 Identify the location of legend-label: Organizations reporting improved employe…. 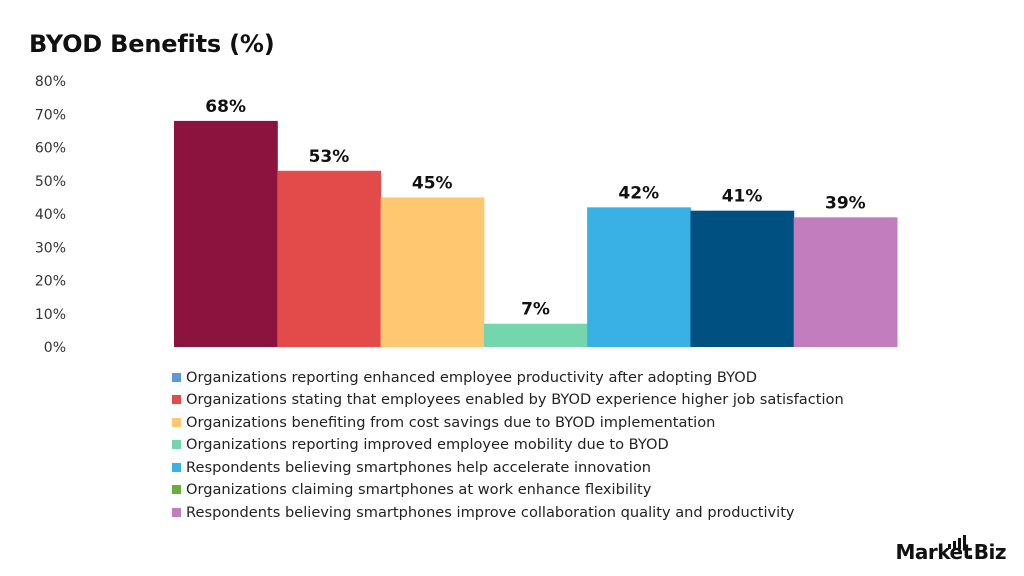
(427, 445).